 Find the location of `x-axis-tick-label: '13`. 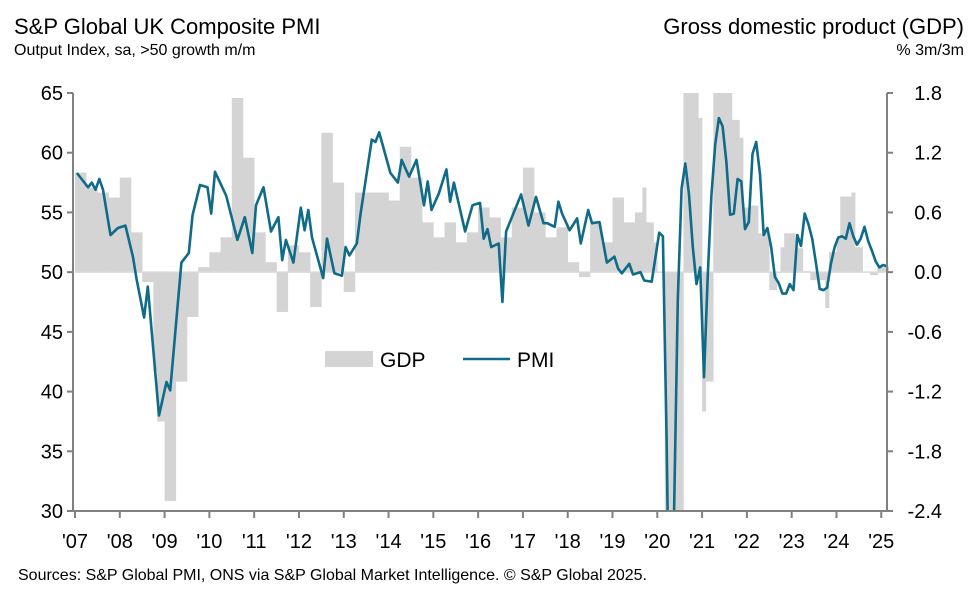

x-axis-tick-label: '13 is located at coordinates (344, 542).